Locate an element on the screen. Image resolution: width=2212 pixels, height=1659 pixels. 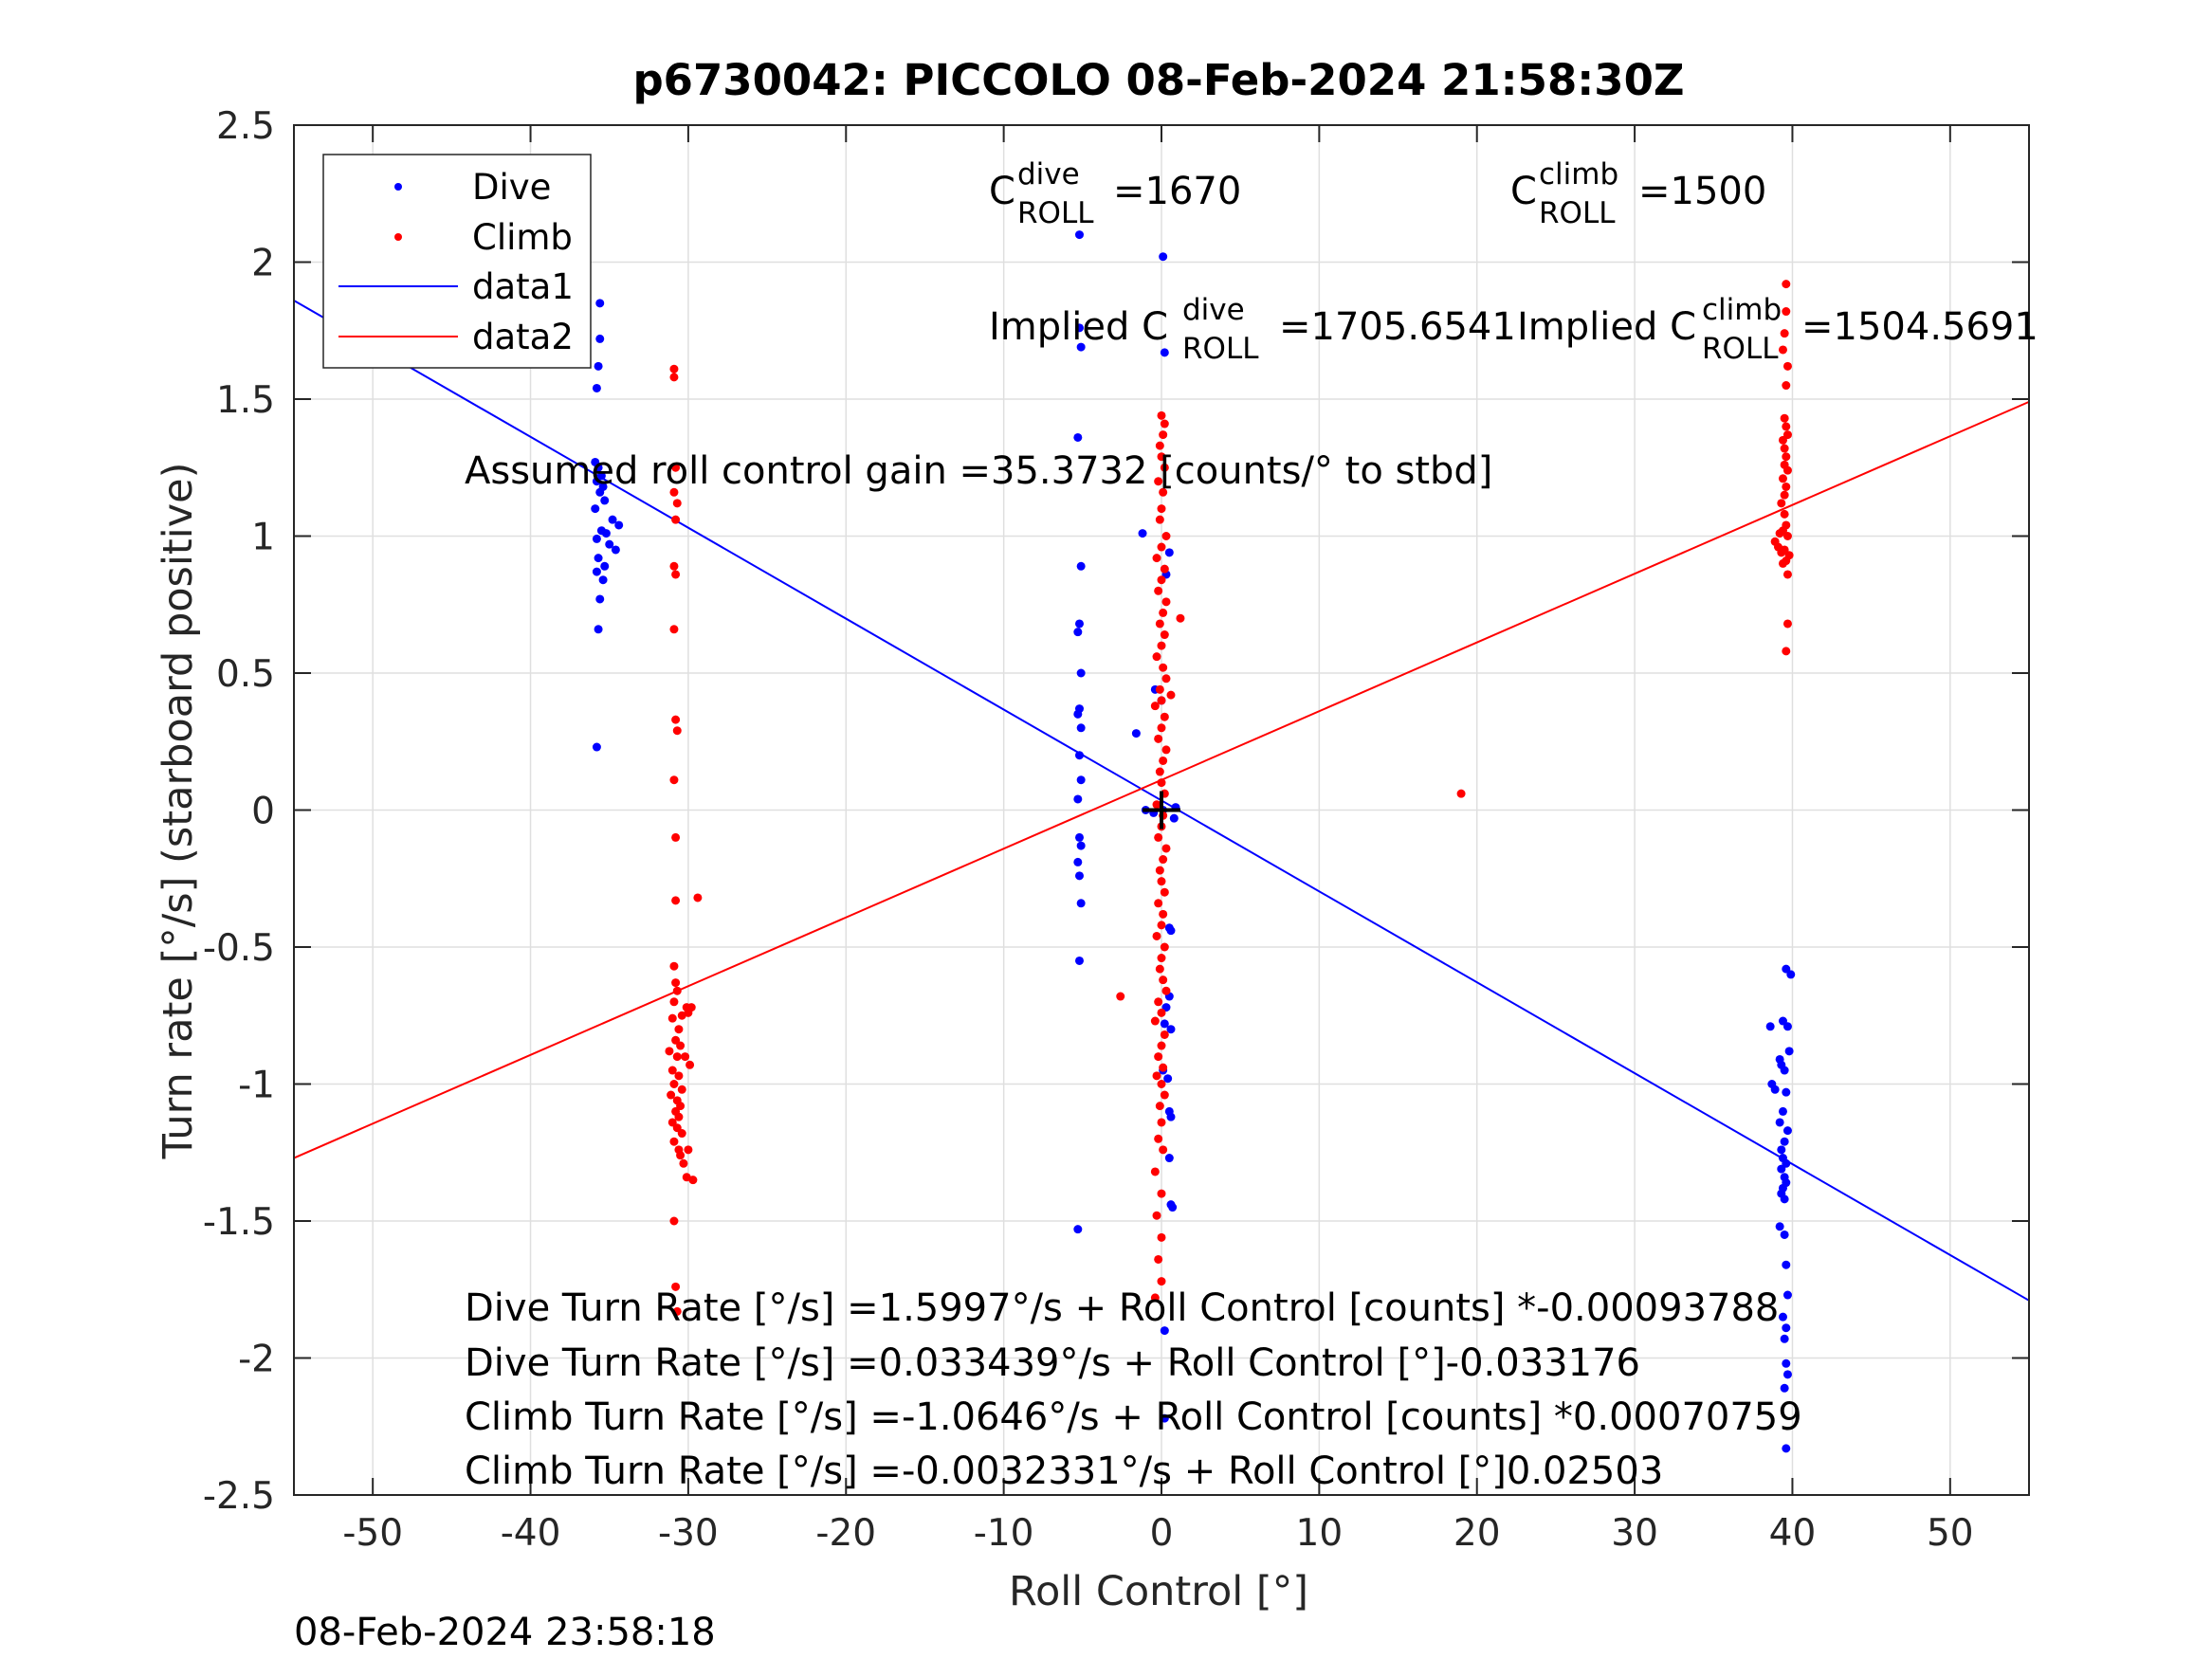
x-tick-label: 40 is located at coordinates (1793, 1533).